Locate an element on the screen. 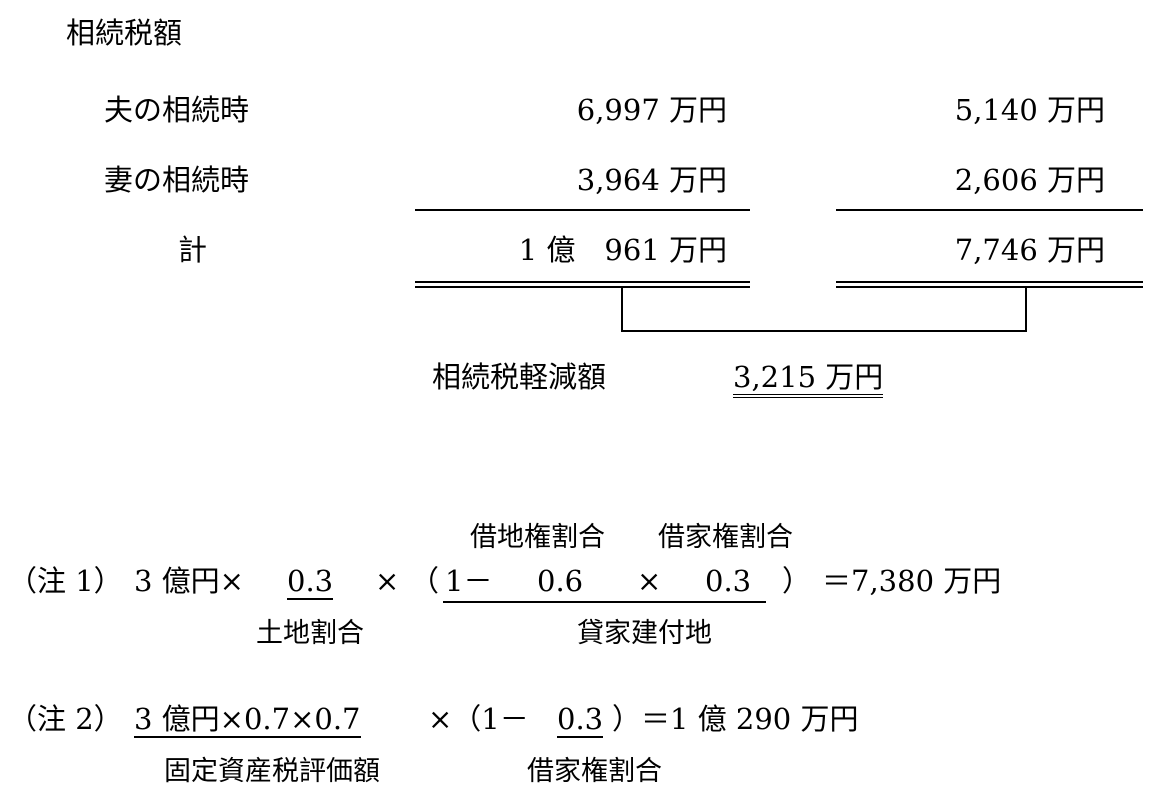 The height and width of the screenshot is (806, 1166). total-double-line-2a is located at coordinates (989, 282).